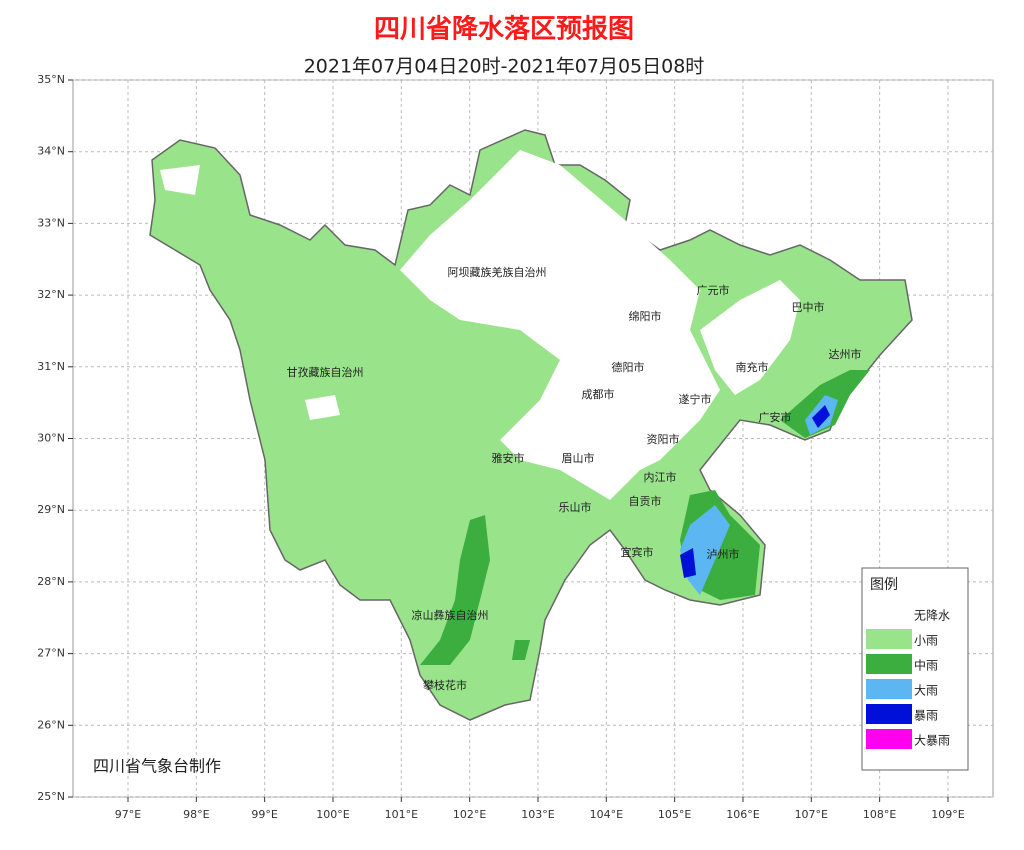  I want to click on lon-tick-label: 99°E, so click(264, 814).